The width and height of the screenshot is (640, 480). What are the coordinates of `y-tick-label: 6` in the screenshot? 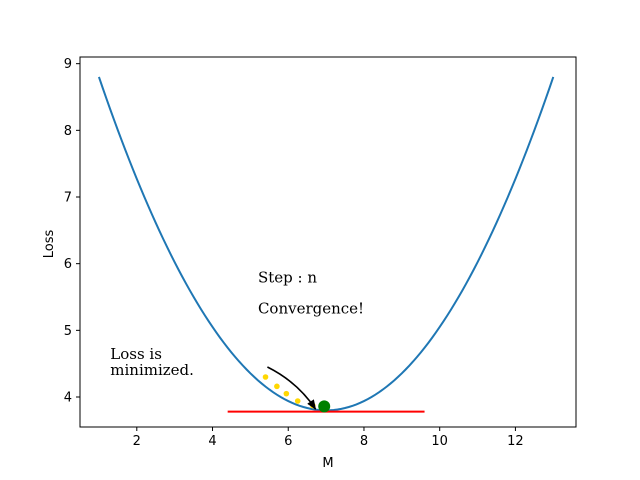 It's located at (68, 264).